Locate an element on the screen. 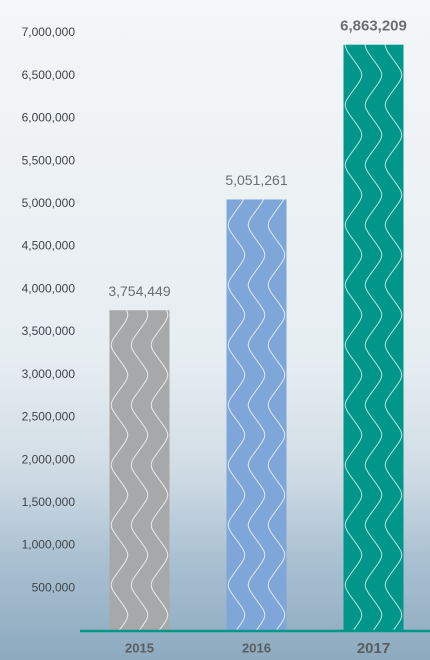  y-tick-label: 6,500,000 is located at coordinates (49, 75).